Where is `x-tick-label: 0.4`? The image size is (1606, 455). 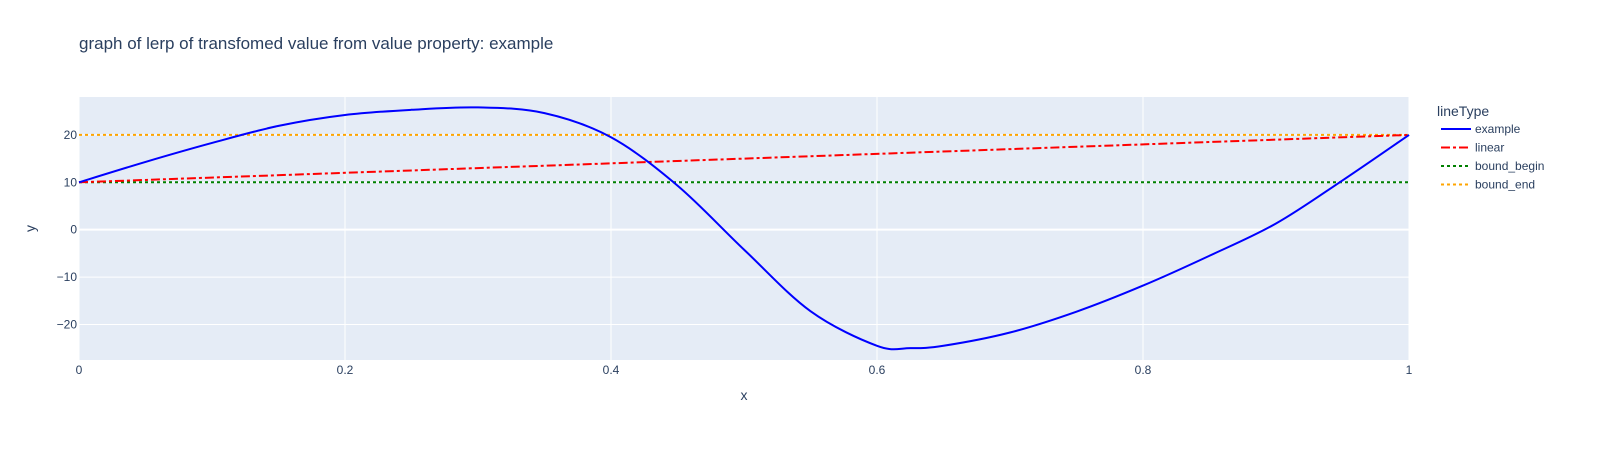
x-tick-label: 0.4 is located at coordinates (611, 370).